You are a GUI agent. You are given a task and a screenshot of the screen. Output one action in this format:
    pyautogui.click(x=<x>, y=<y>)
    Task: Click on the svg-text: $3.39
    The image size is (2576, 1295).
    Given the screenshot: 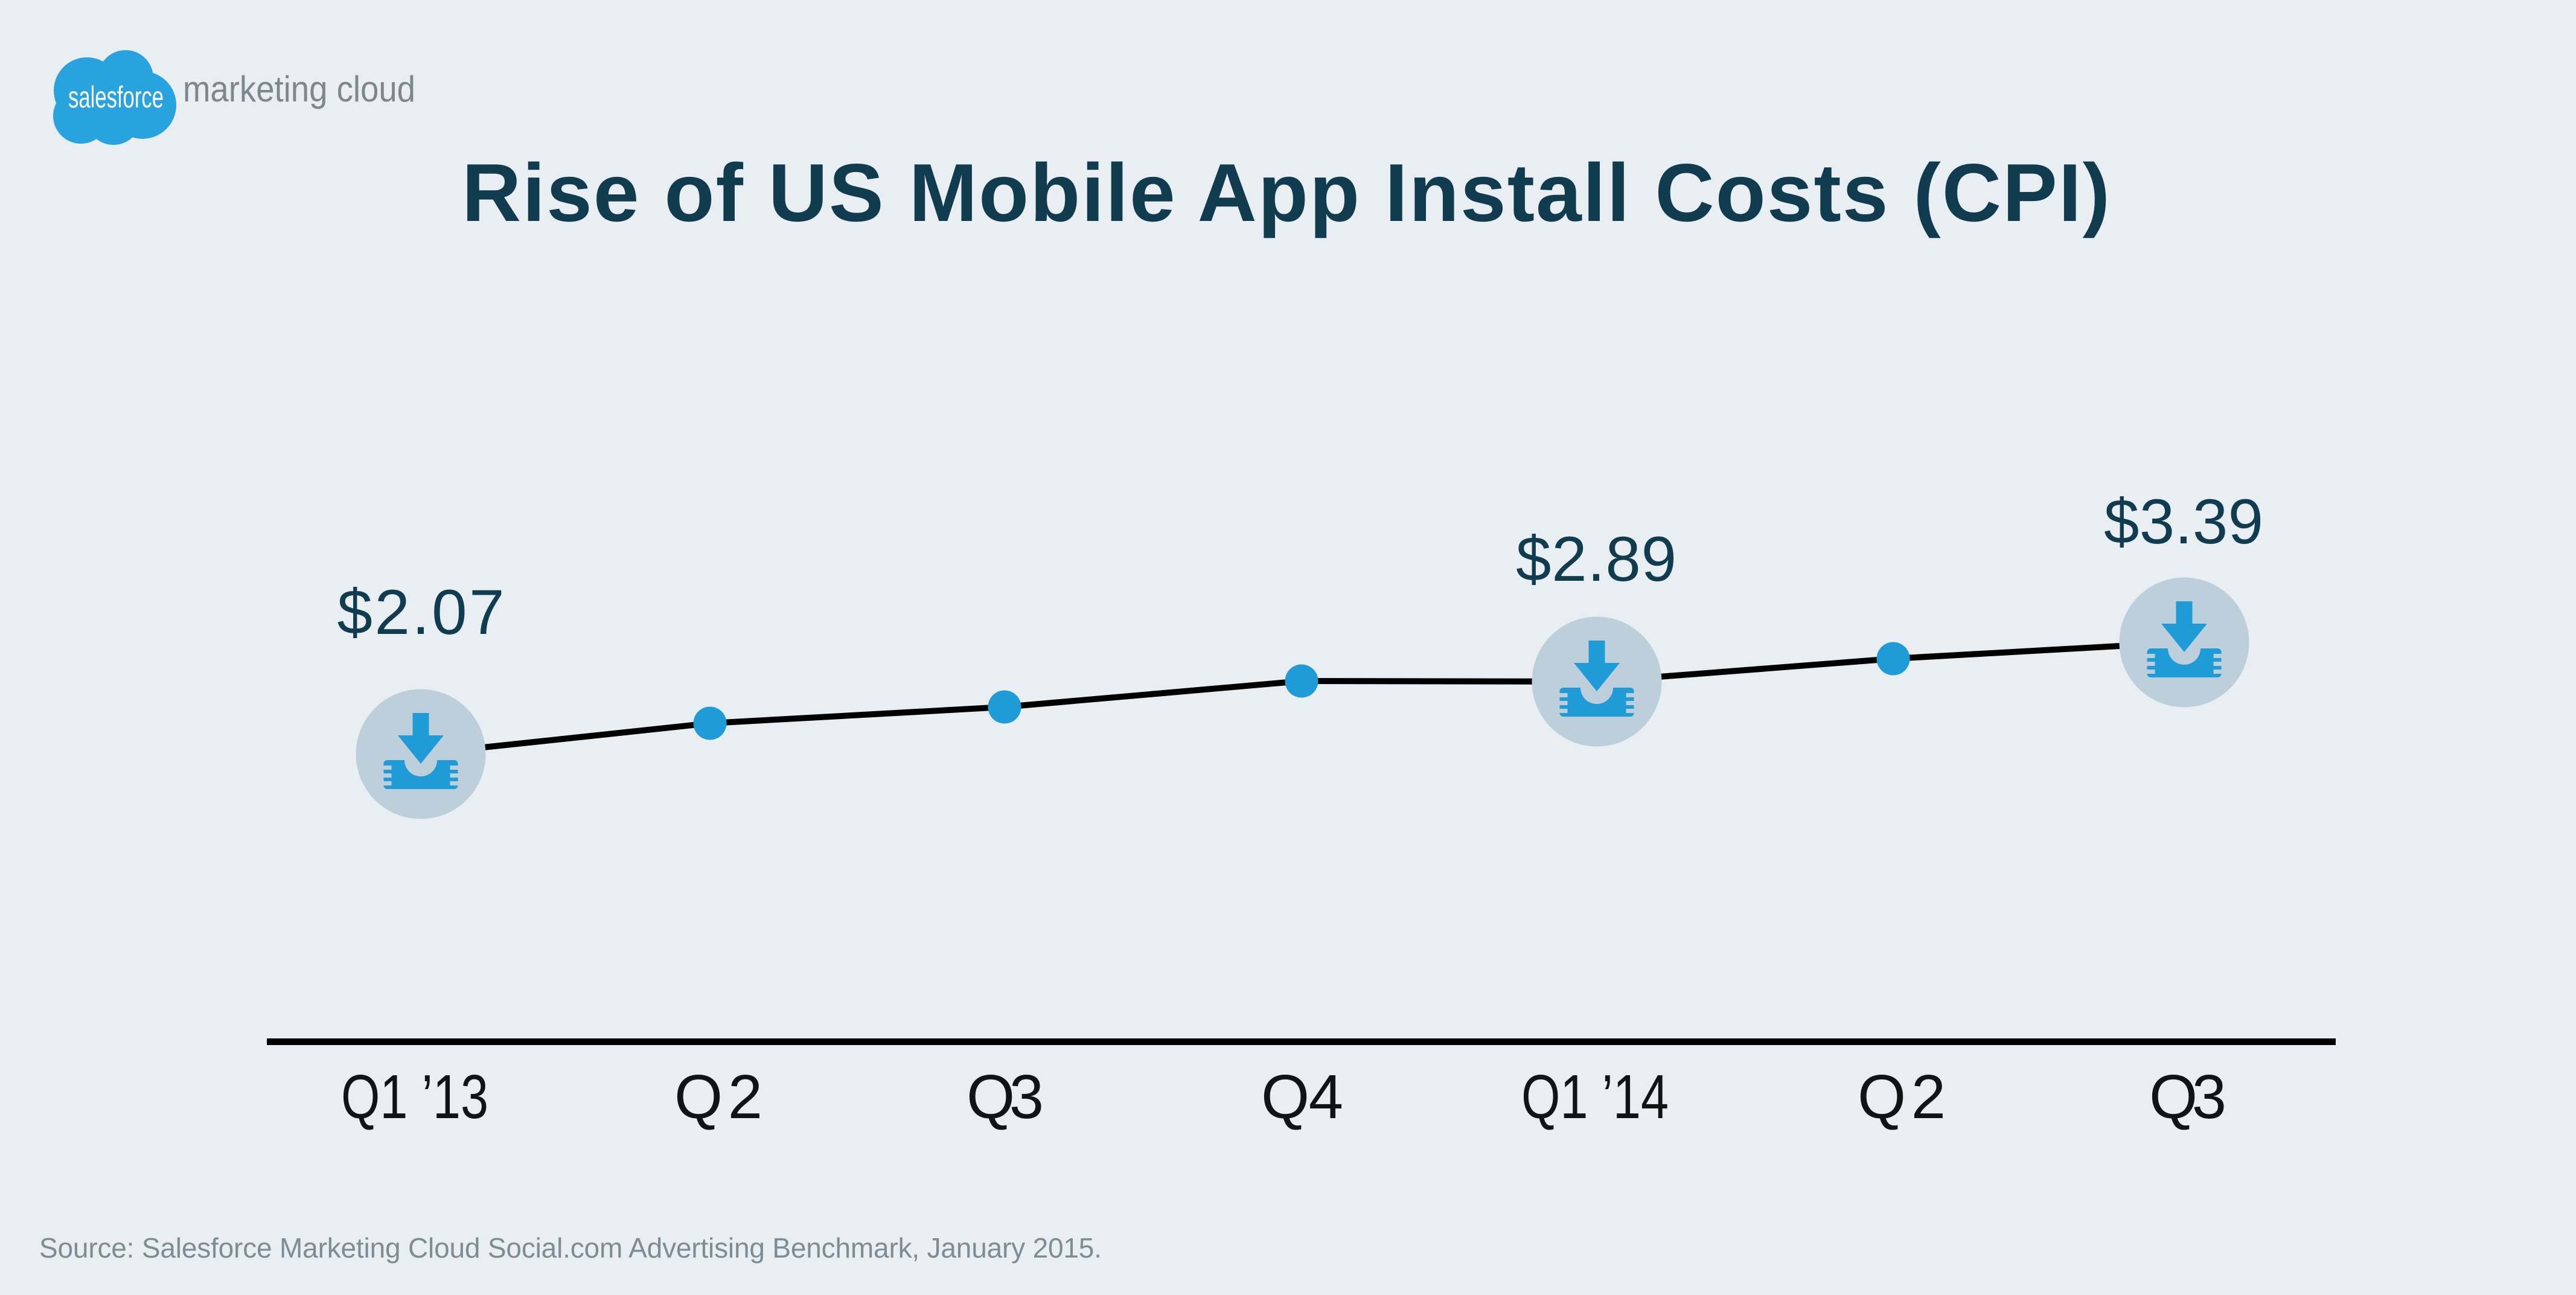 What is the action you would take?
    pyautogui.click(x=2184, y=522)
    